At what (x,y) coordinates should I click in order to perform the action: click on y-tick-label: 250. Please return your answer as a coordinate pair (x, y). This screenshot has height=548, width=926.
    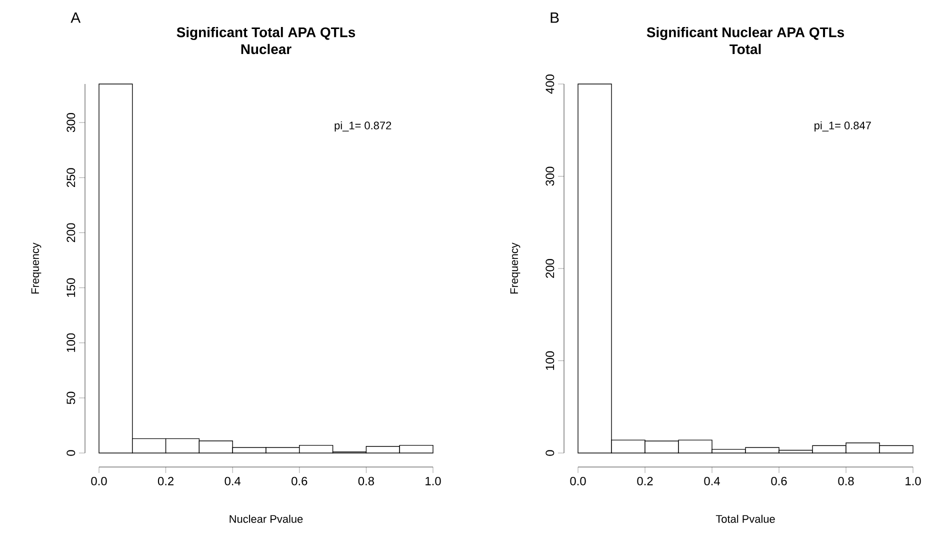
    Looking at the image, I should click on (71, 178).